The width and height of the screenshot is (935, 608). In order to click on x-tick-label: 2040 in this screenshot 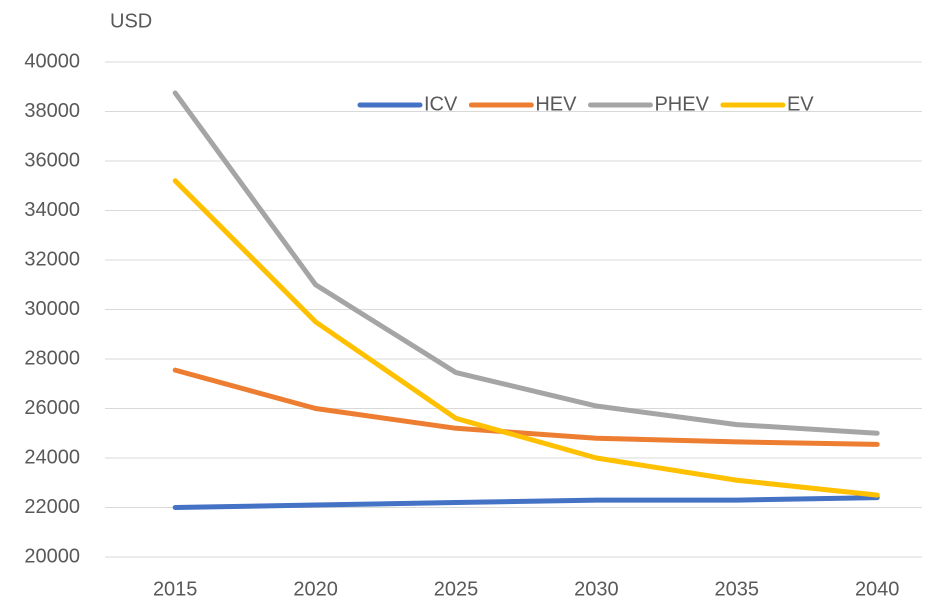, I will do `click(877, 589)`.